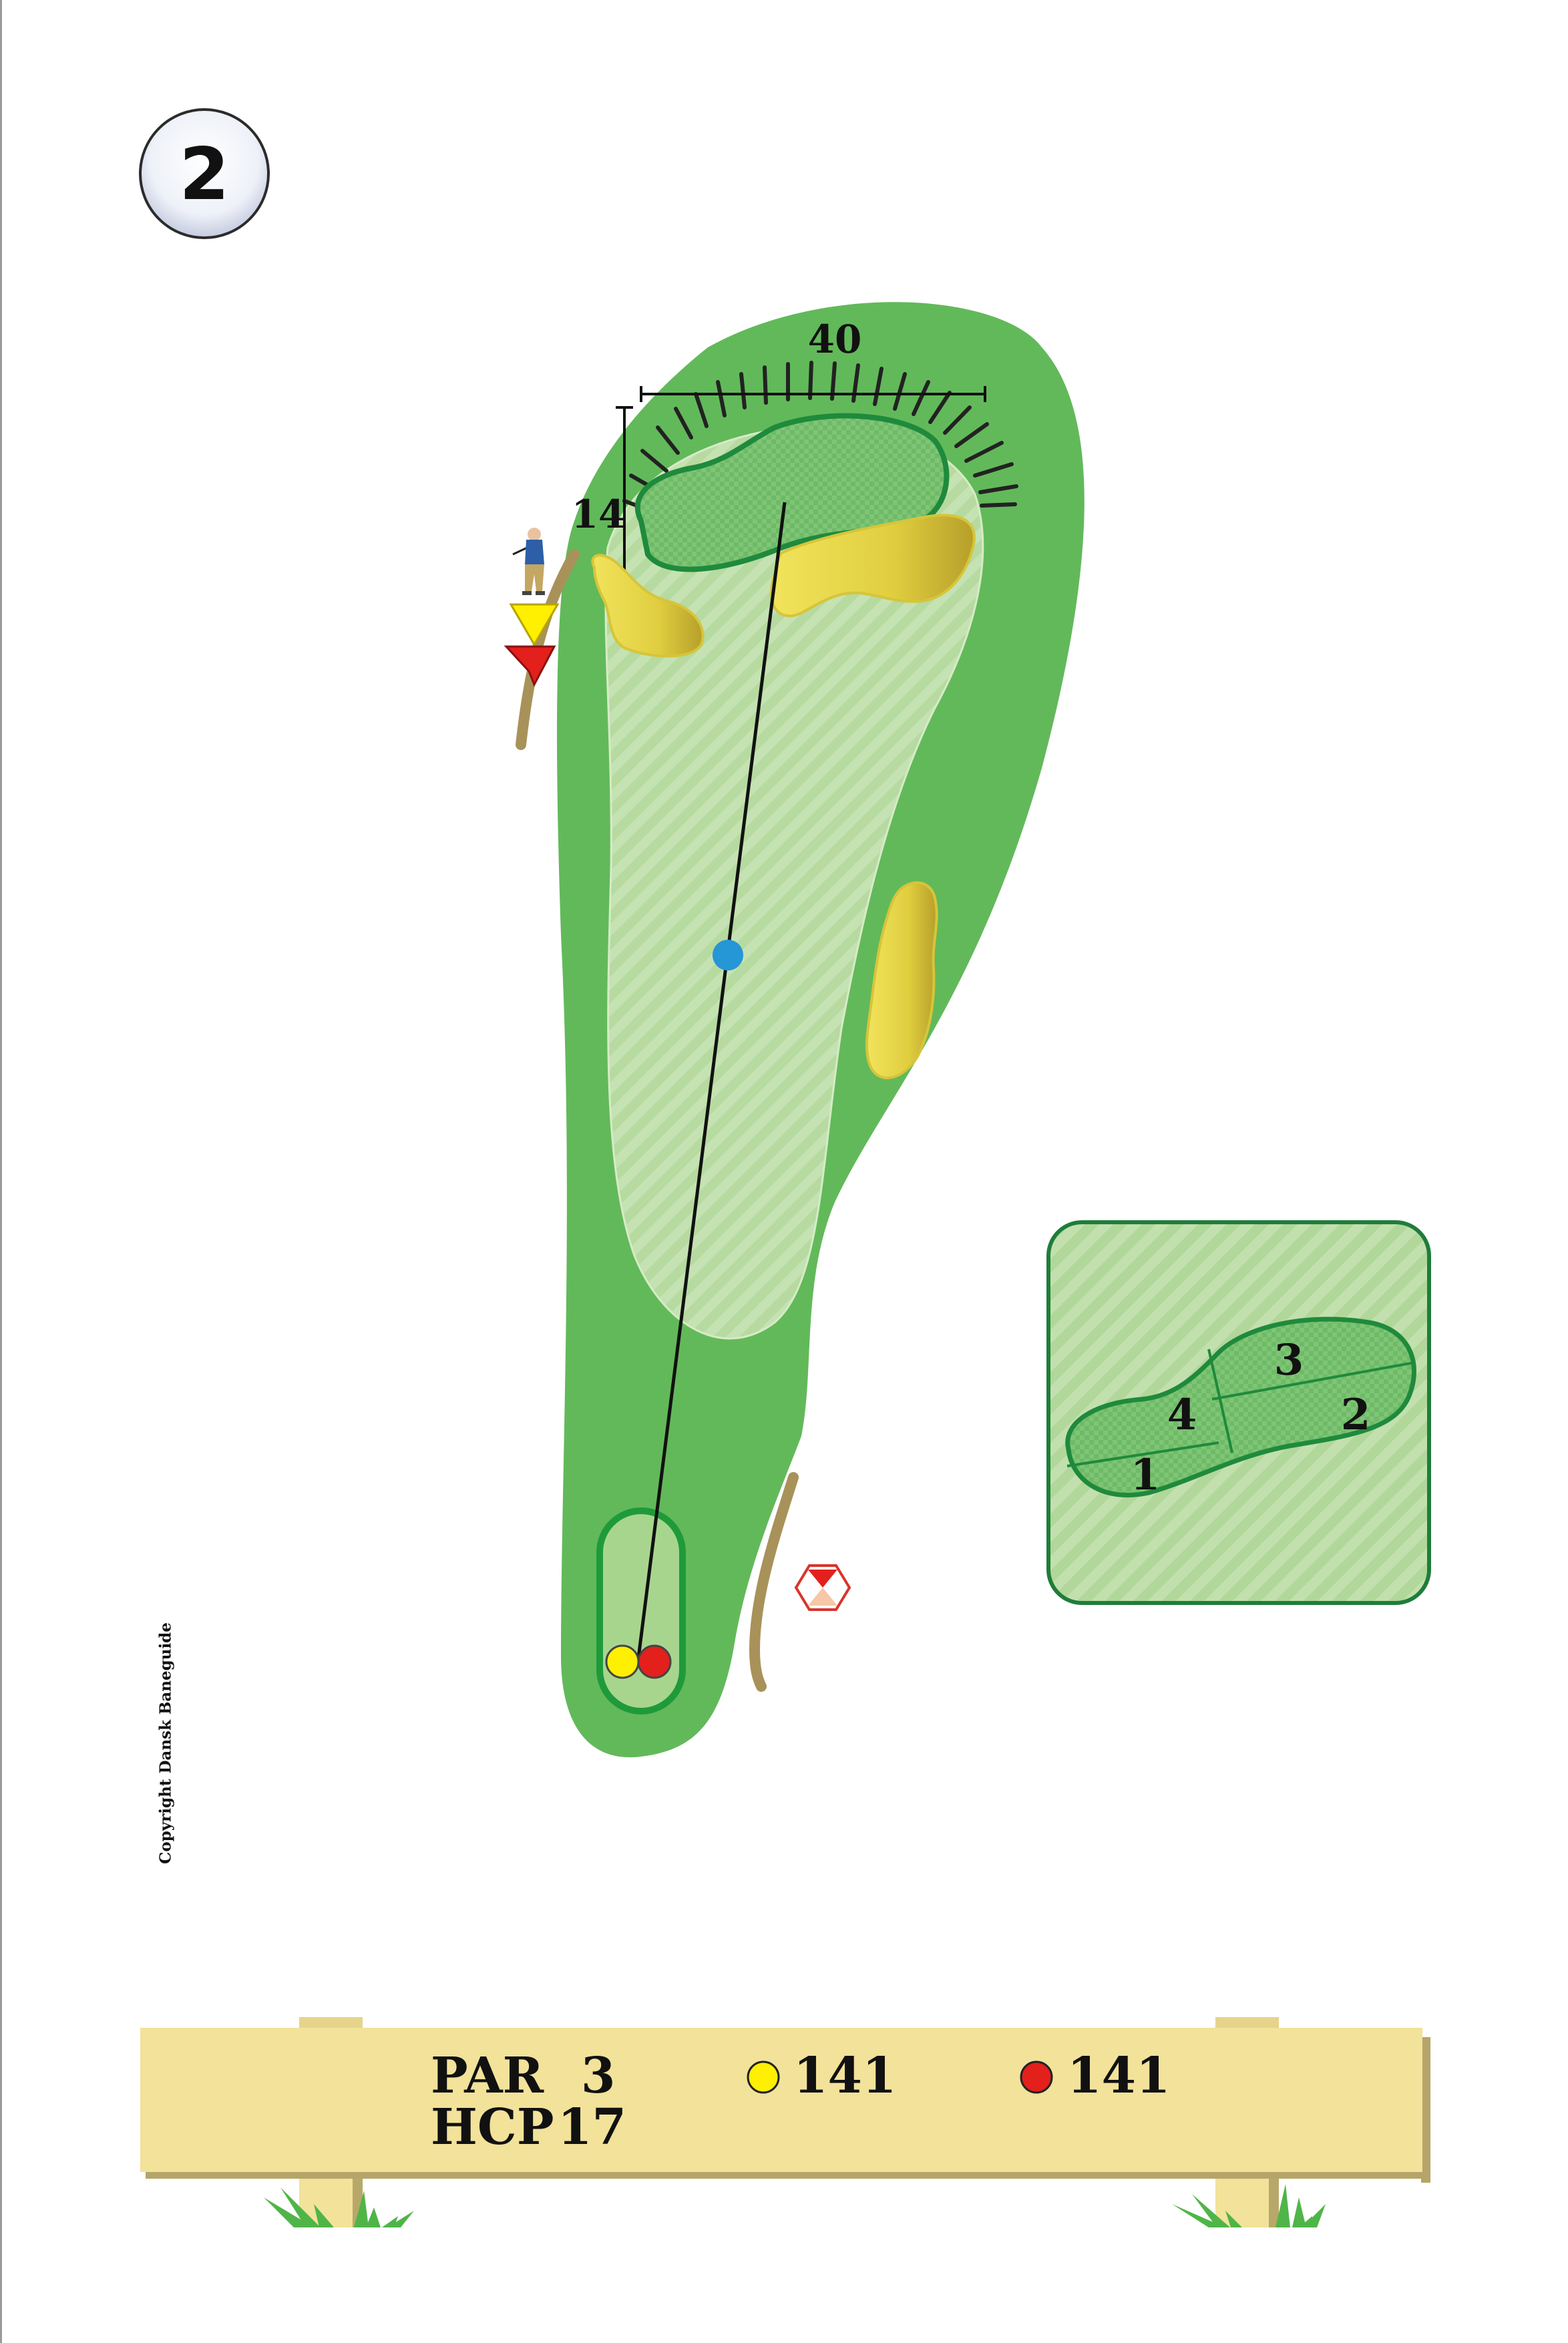  What do you see at coordinates (648, 606) in the screenshot?
I see `bunker-left-greenside` at bounding box center [648, 606].